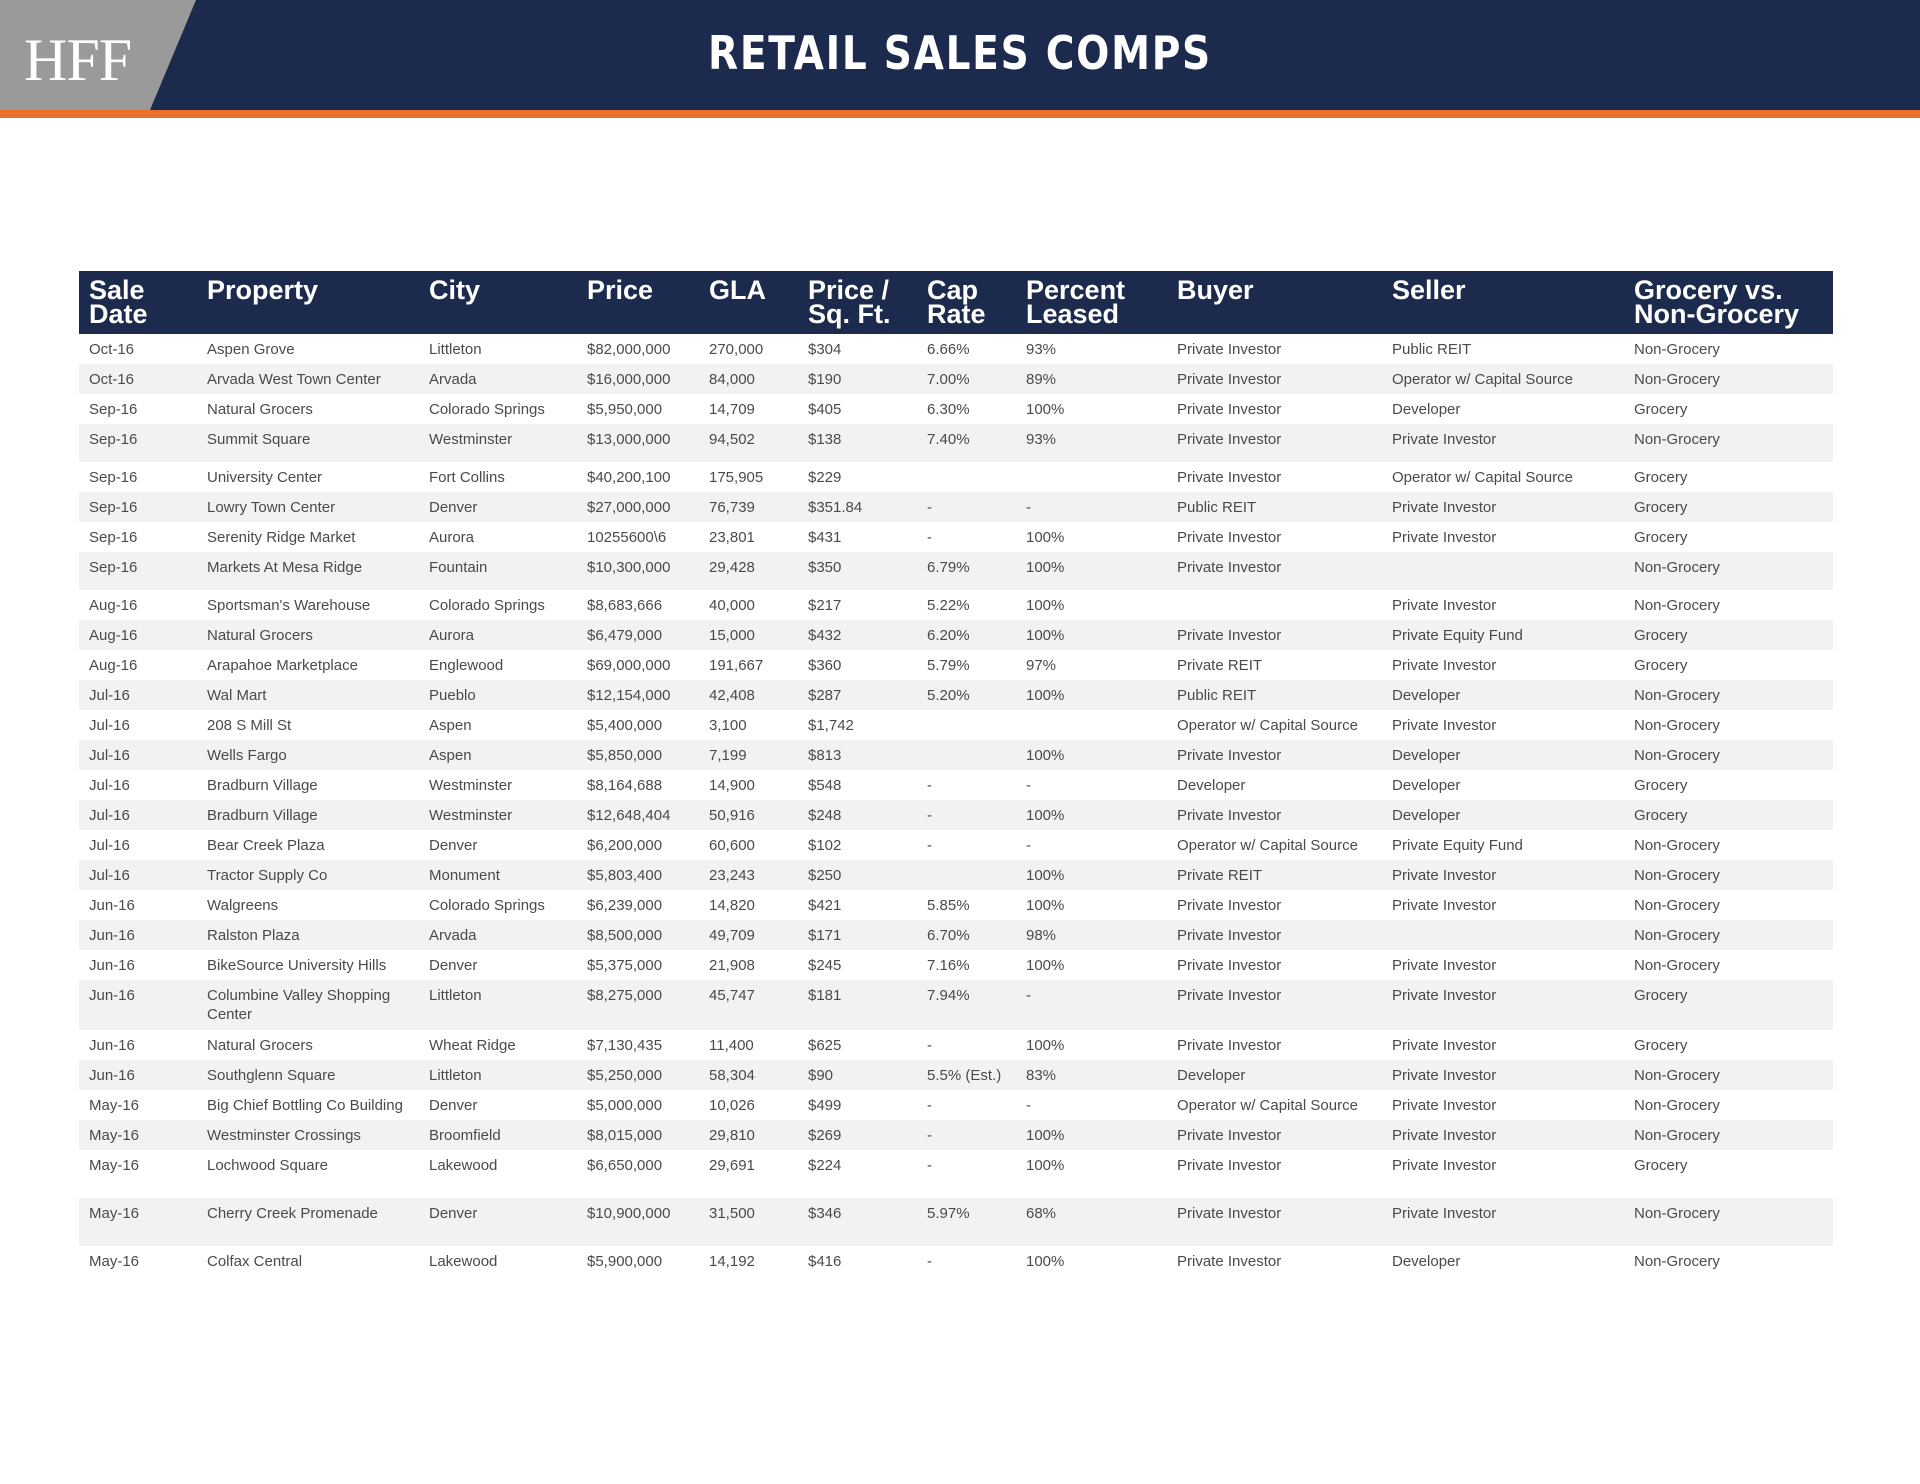  Describe the element at coordinates (463, 1165) in the screenshot. I see `city-cell: Lakewood` at that location.